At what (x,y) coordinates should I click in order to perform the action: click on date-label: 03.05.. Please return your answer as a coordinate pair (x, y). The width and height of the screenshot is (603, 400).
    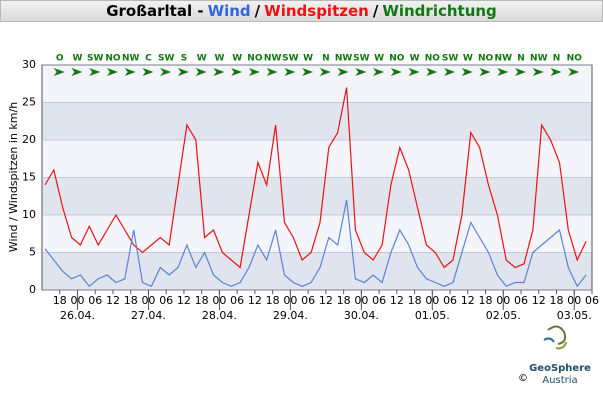
    Looking at the image, I should click on (574, 315).